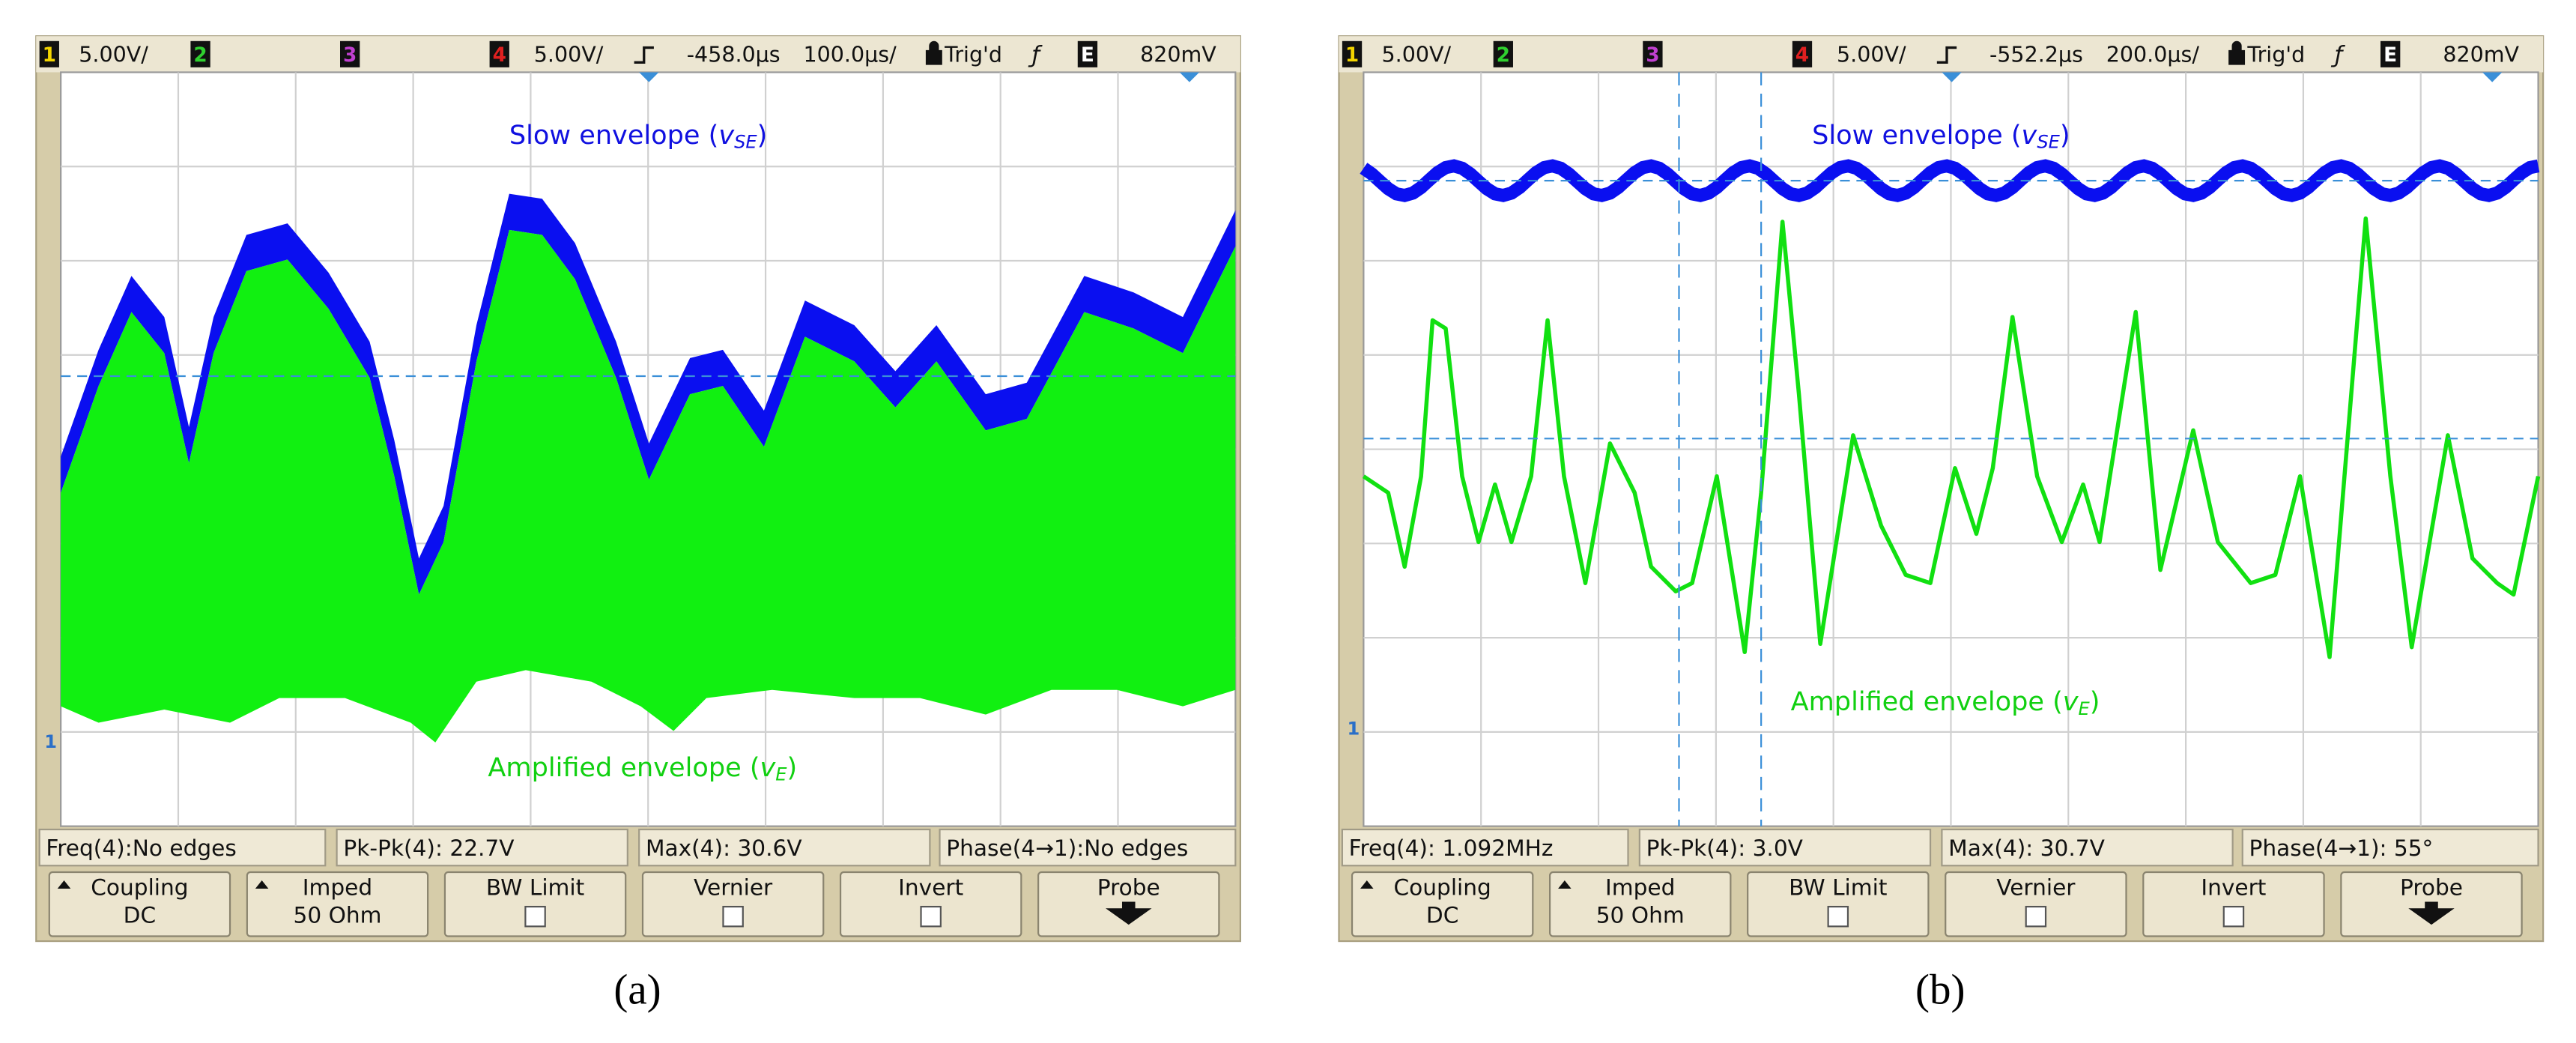  What do you see at coordinates (2153, 55) in the screenshot?
I see `status-text: 200.0µs/` at bounding box center [2153, 55].